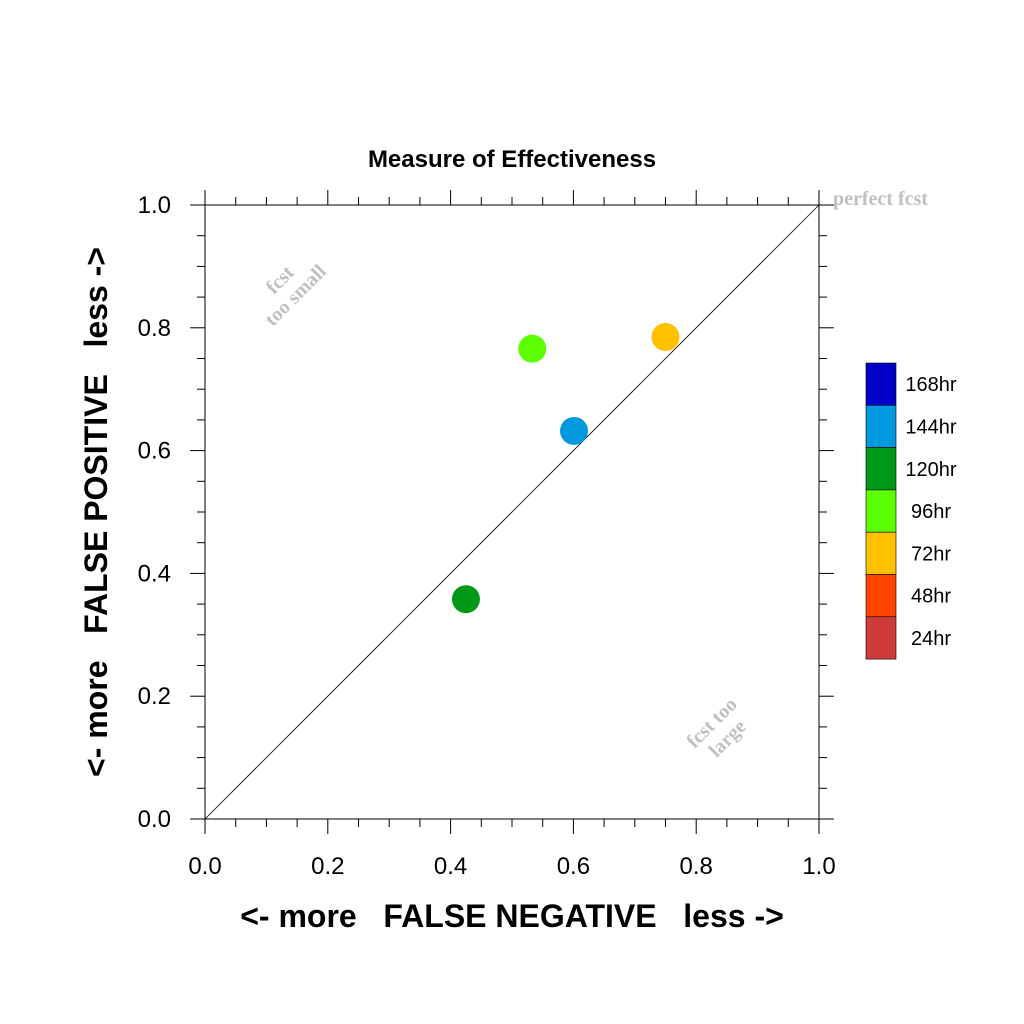 The height and width of the screenshot is (1024, 1024). I want to click on legend-swatch-72hr, so click(881, 553).